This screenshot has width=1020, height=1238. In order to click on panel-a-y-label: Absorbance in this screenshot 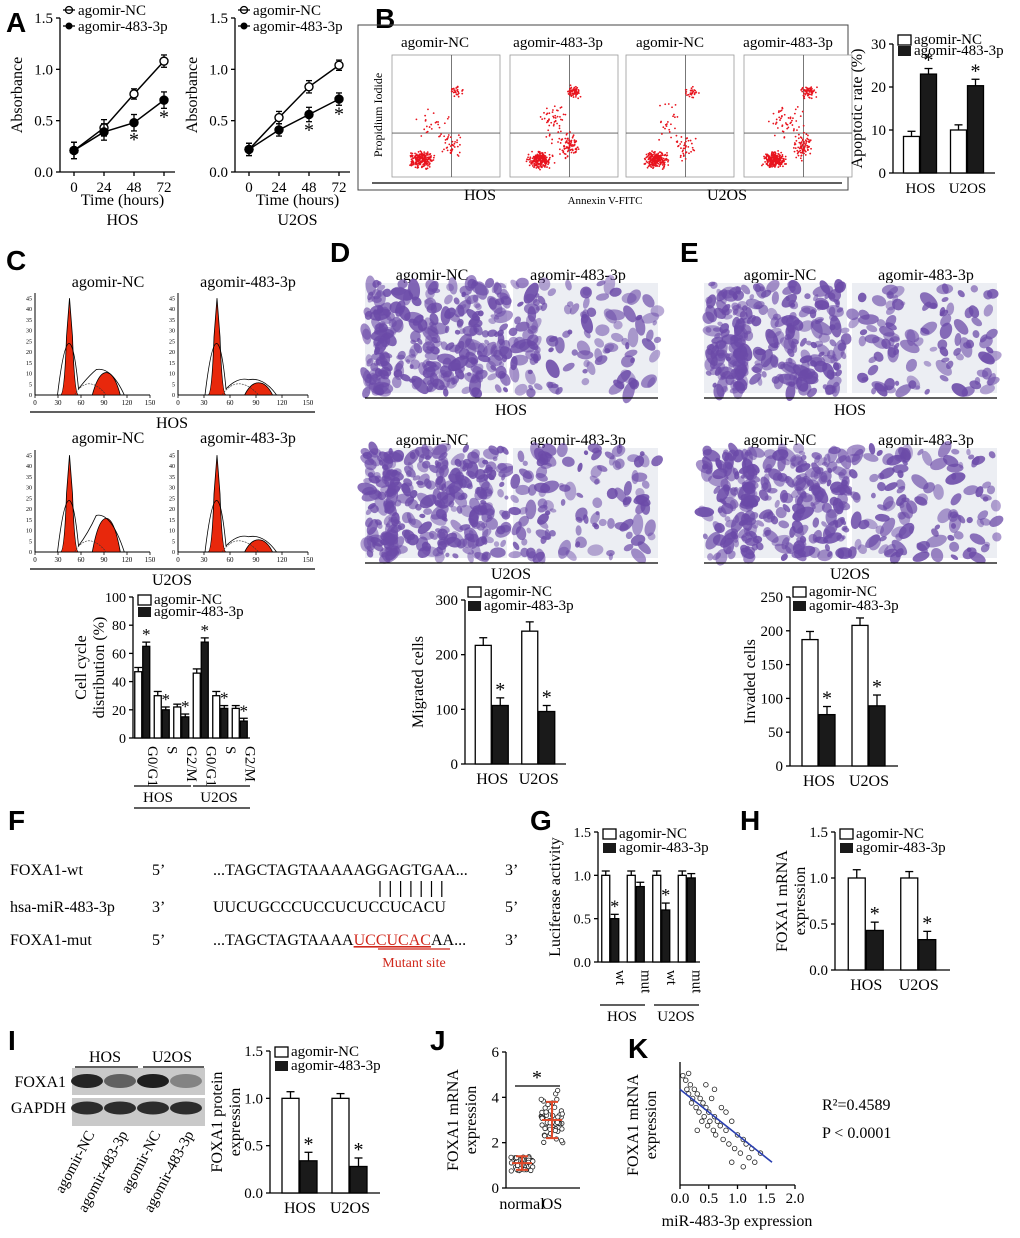, I will do `click(17, 95)`.